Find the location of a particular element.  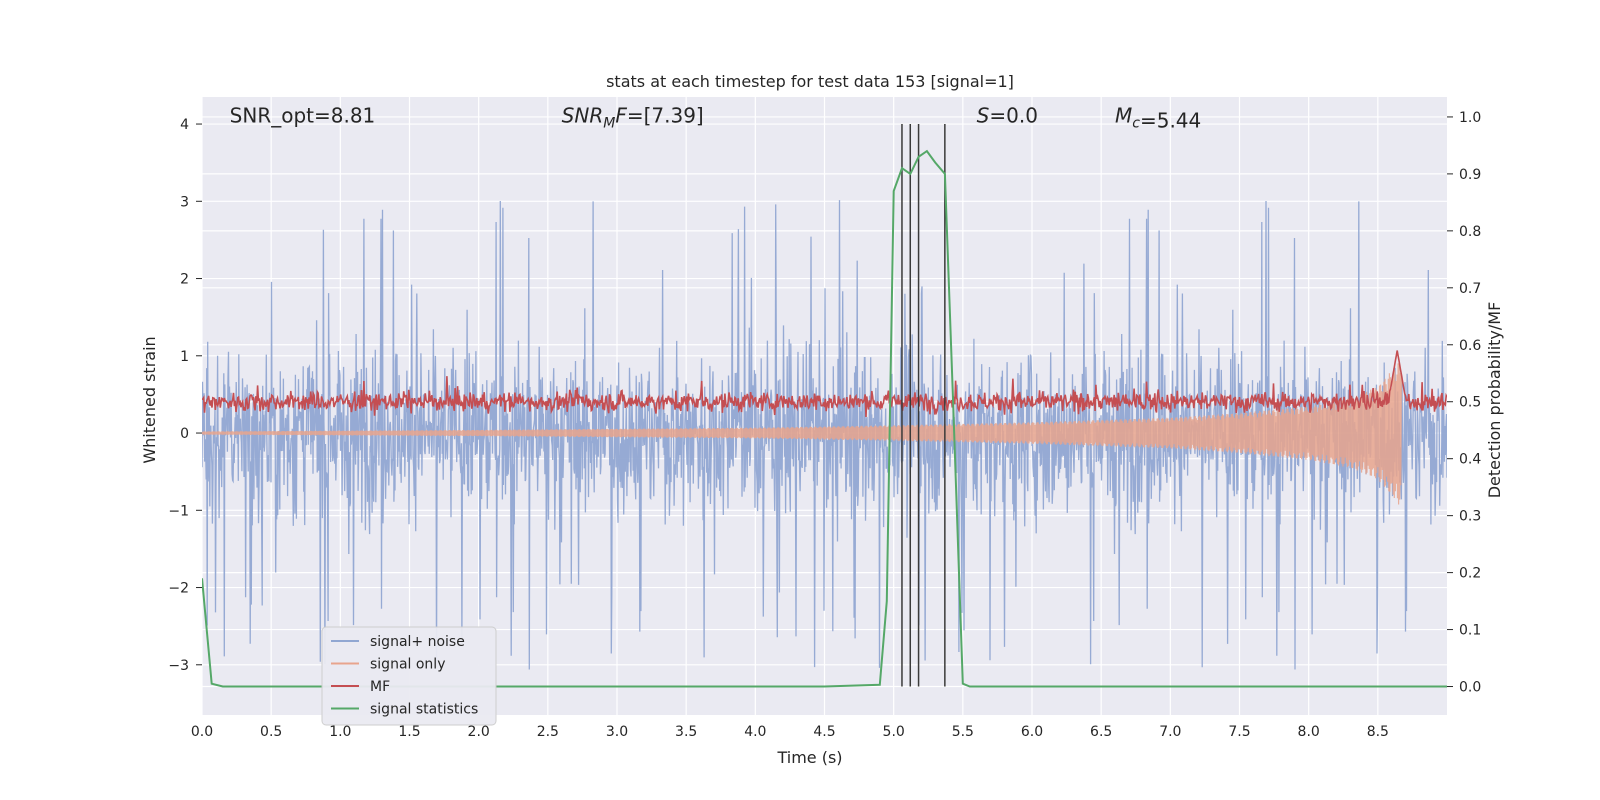

y-axis-ticks: −3 −2 −1 0 1 2 3 4 is located at coordinates (185, 395).